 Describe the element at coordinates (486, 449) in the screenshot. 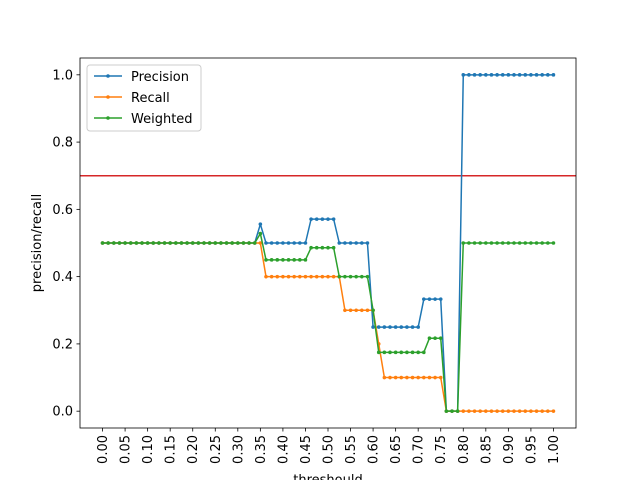

I see `x-tick-label: 0.85` at that location.